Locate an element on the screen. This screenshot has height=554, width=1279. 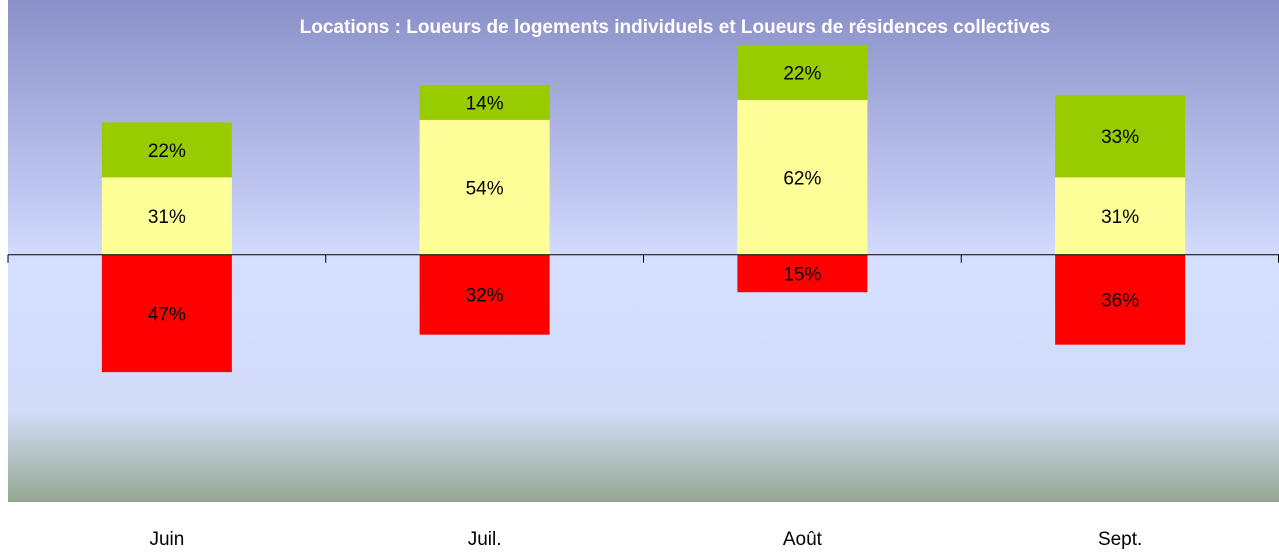
x-tick-label: Juil. is located at coordinates (485, 539).